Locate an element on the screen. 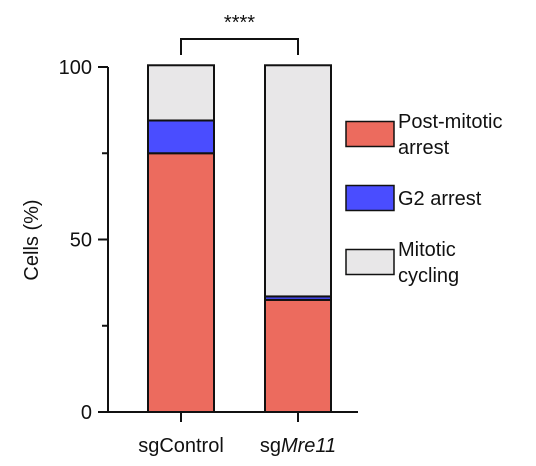 The height and width of the screenshot is (466, 536). y-axis-label: Cells (%) is located at coordinates (32, 239).